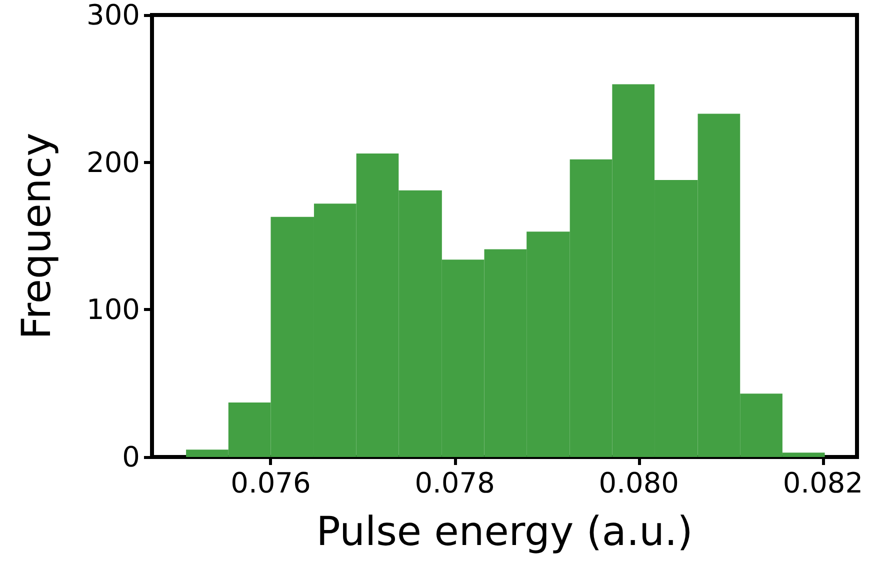  What do you see at coordinates (113, 162) in the screenshot?
I see `y-tick-label: 200` at bounding box center [113, 162].